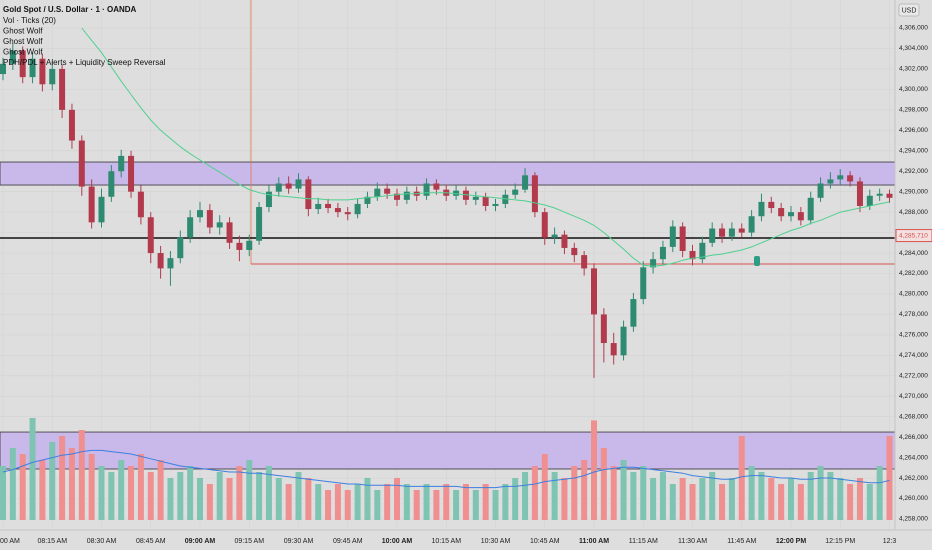 This screenshot has width=932, height=550. What do you see at coordinates (890, 541) in the screenshot?
I see `x-tick-label: 12:3` at bounding box center [890, 541].